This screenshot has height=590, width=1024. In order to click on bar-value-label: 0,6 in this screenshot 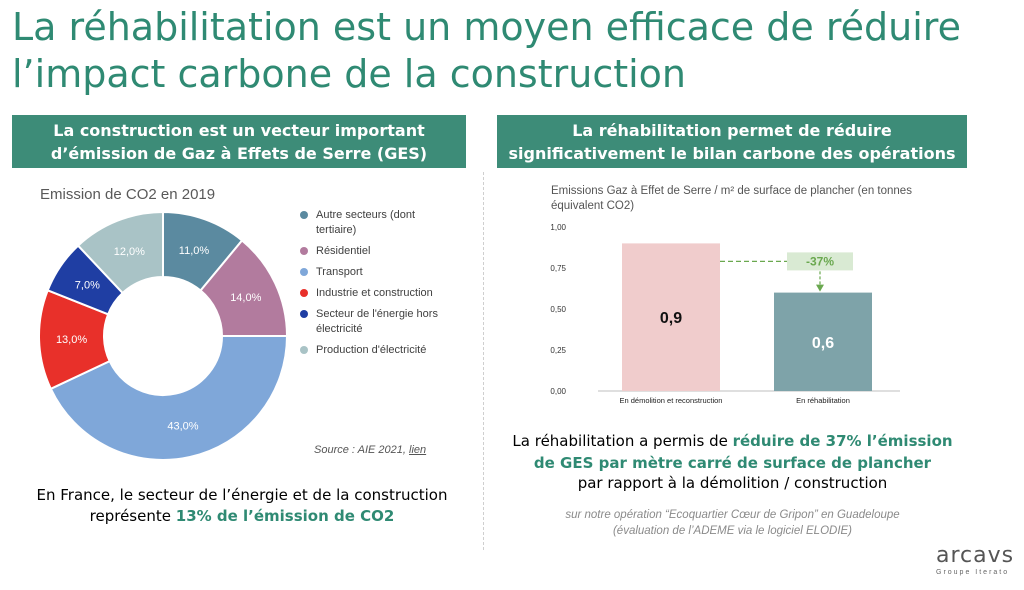, I will do `click(823, 343)`.